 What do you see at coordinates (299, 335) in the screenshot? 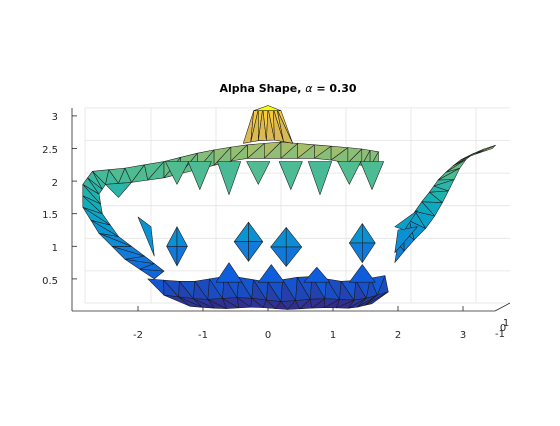
I see `x-tick-labels: -2 -1 0 1 2 3` at bounding box center [299, 335].